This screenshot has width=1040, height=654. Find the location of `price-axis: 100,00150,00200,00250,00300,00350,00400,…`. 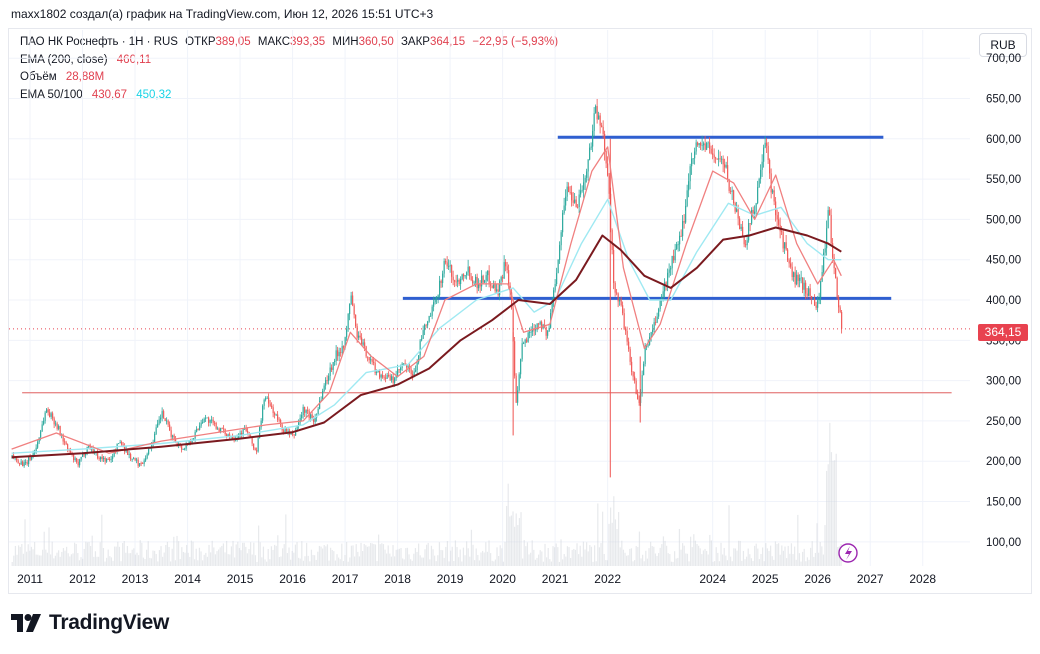

price-axis: 100,00150,00200,00250,00300,00350,00400,… is located at coordinates (1003, 301).